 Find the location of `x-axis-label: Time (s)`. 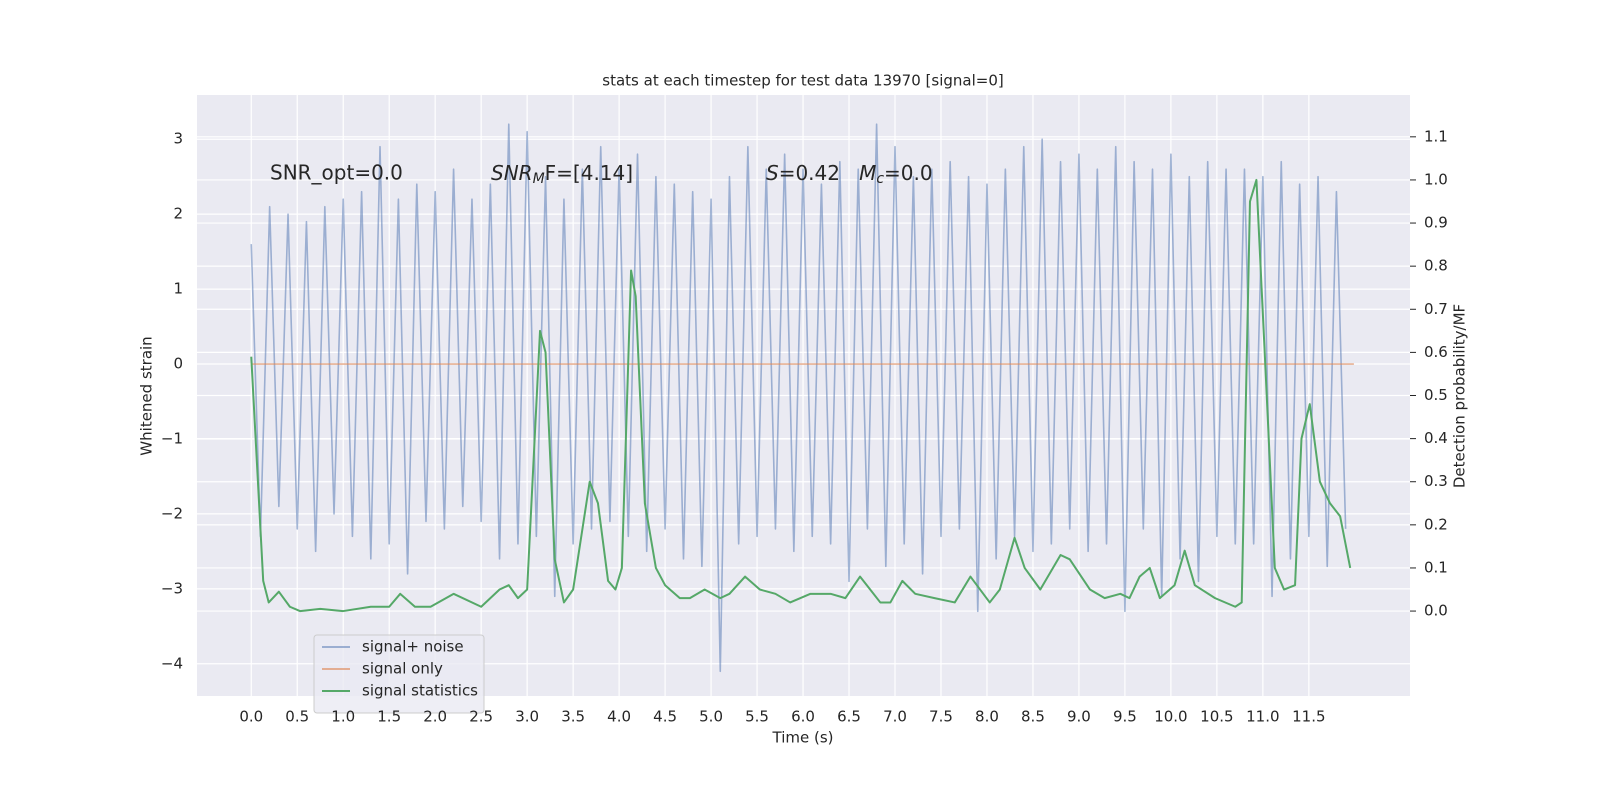

x-axis-label: Time (s) is located at coordinates (803, 738).